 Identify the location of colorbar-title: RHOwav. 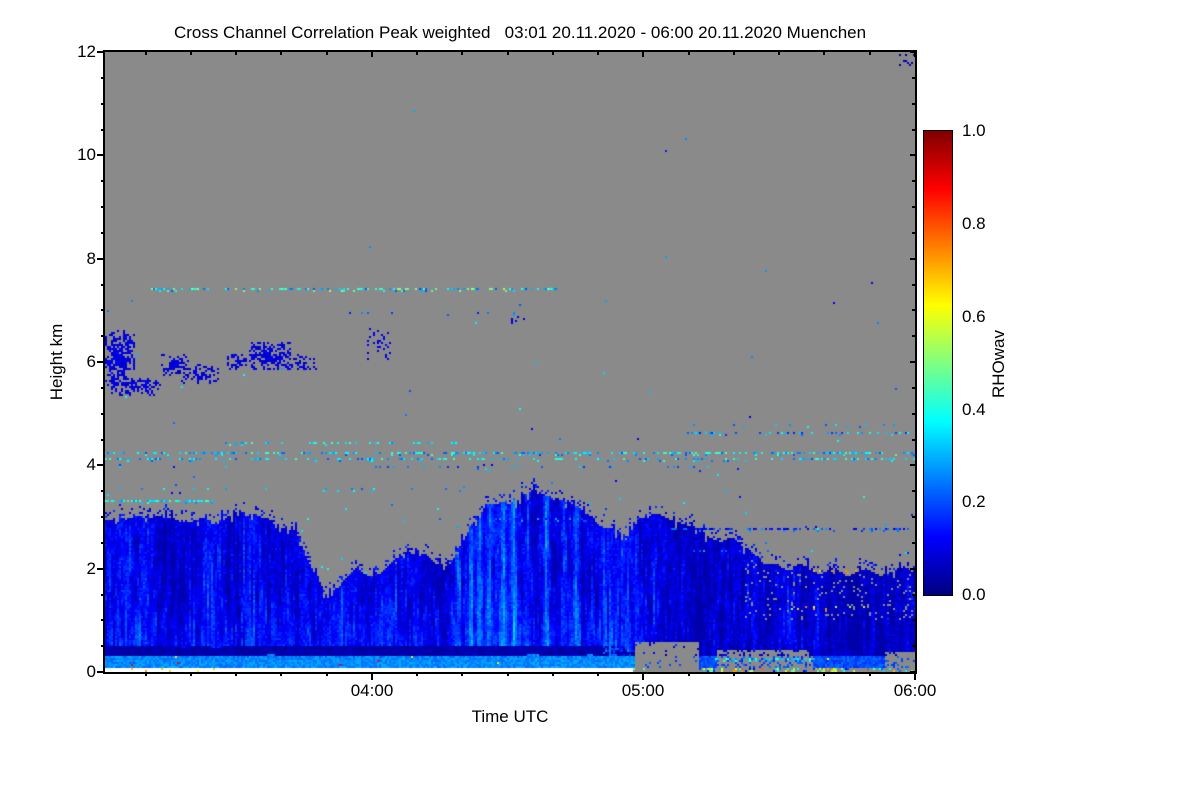
(998, 364).